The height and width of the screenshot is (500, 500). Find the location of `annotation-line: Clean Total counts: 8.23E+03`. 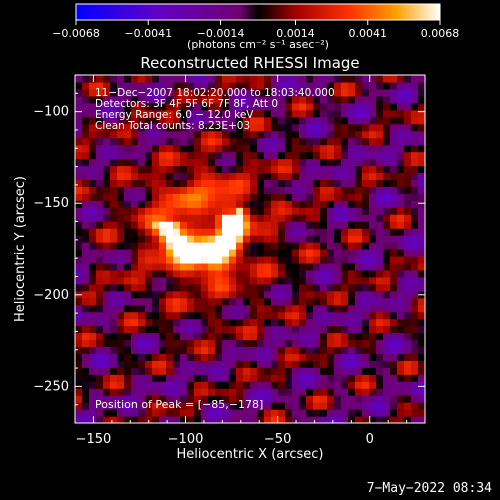

annotation-line: Clean Total counts: 8.23E+03 is located at coordinates (172, 126).